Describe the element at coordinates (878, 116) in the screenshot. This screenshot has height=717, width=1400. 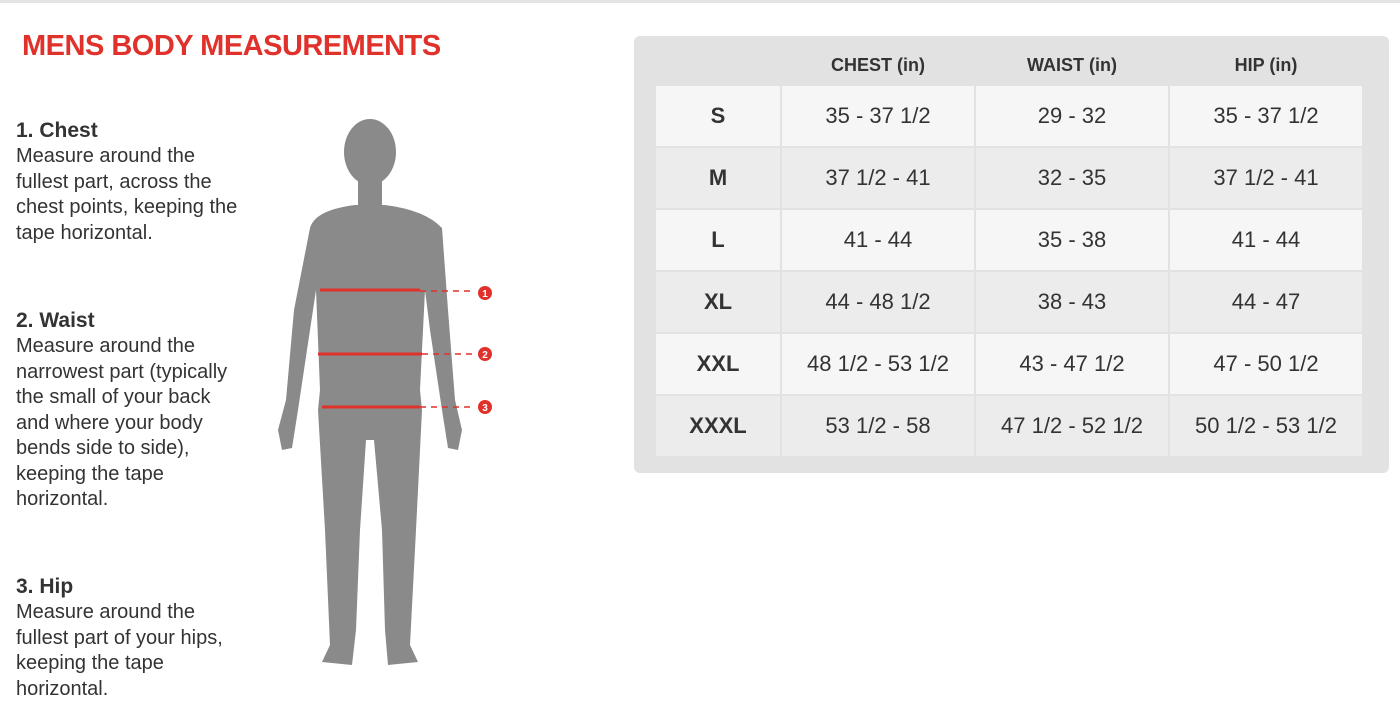
I see `cell-chest: 35 - 37 1/2` at that location.